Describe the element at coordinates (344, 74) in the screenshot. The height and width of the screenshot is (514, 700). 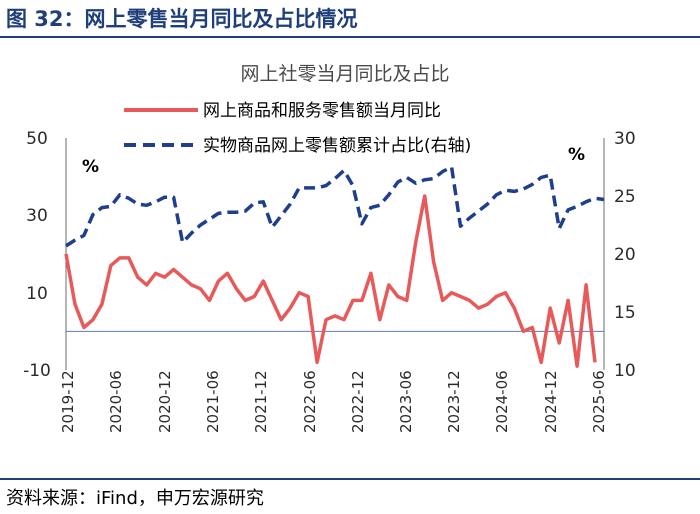
I see `chart-title: 网上社零当月同比及占比` at that location.